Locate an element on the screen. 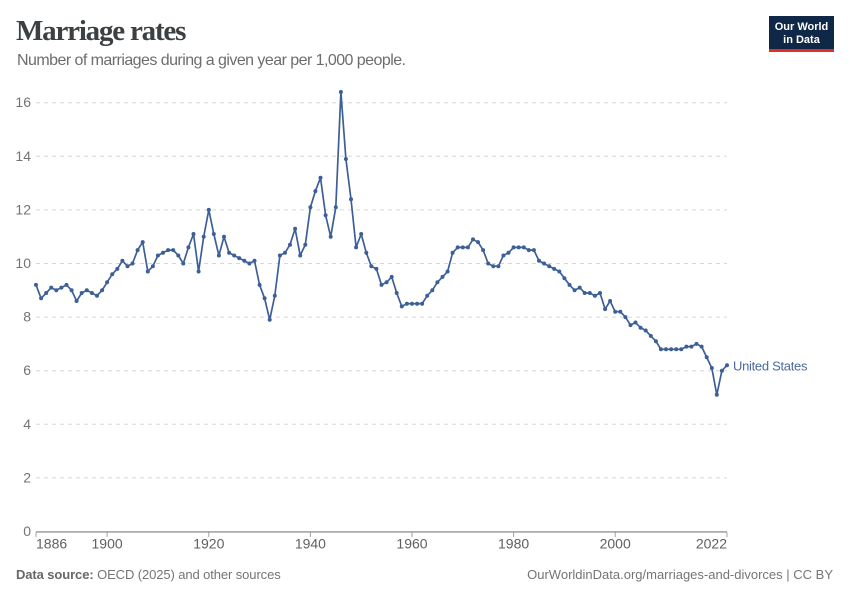 This screenshot has width=850, height=600. svg-text: 1960 is located at coordinates (411, 544).